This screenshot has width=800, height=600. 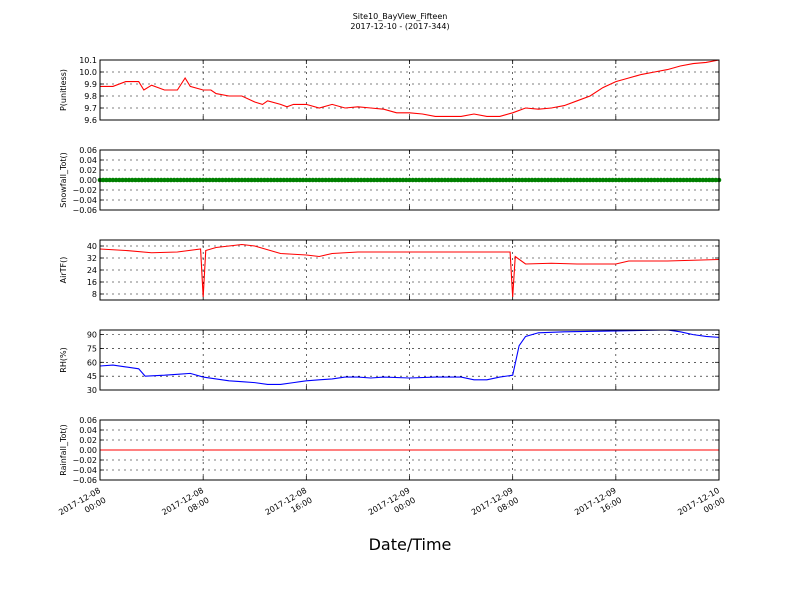 What do you see at coordinates (88, 72) in the screenshot?
I see `y-tick-label: 10.0` at bounding box center [88, 72].